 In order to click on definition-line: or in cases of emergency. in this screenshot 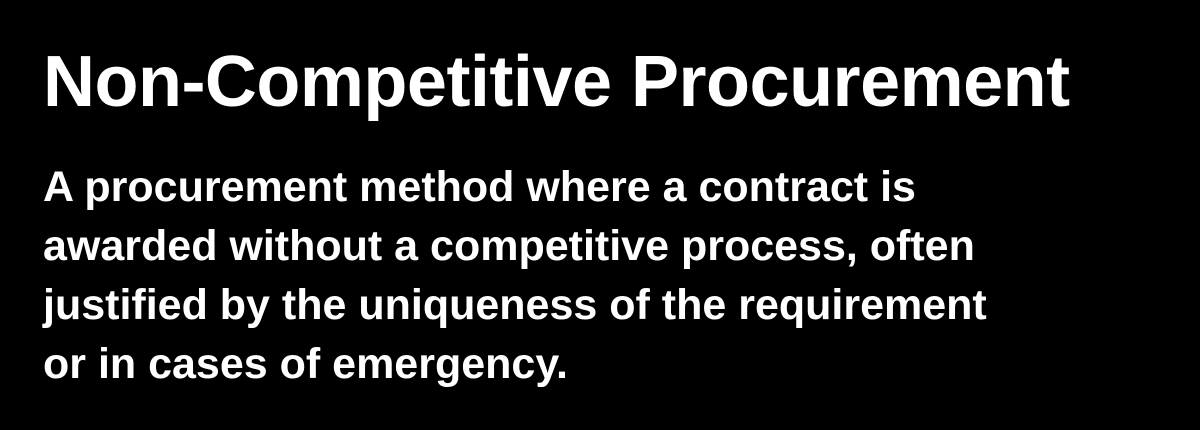, I will do `click(305, 364)`.